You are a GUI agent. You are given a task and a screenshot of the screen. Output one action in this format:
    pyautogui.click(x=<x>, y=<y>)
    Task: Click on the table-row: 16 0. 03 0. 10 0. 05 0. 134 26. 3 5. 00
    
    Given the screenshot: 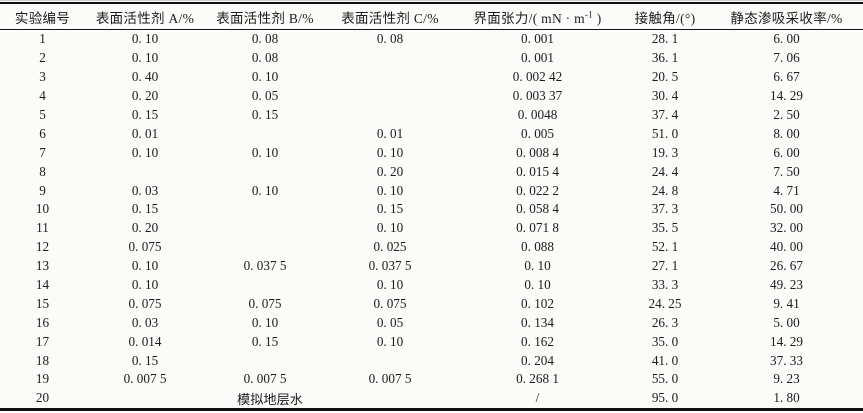 What is the action you would take?
    pyautogui.click(x=431, y=322)
    